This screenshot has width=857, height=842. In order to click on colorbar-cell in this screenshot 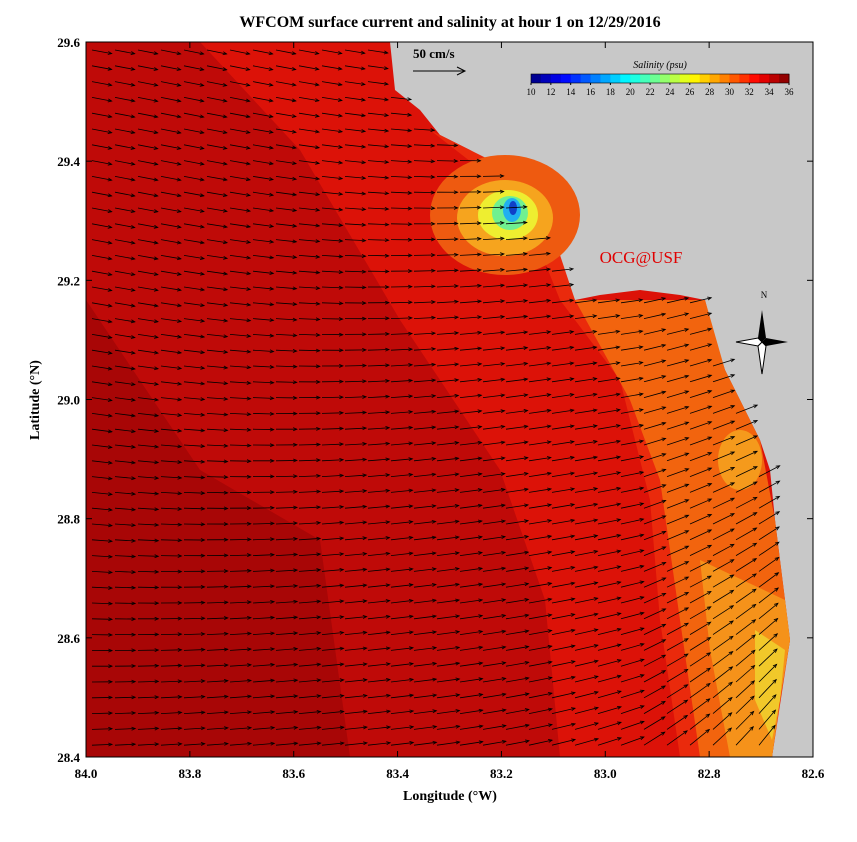, I will do `click(536, 78)`.